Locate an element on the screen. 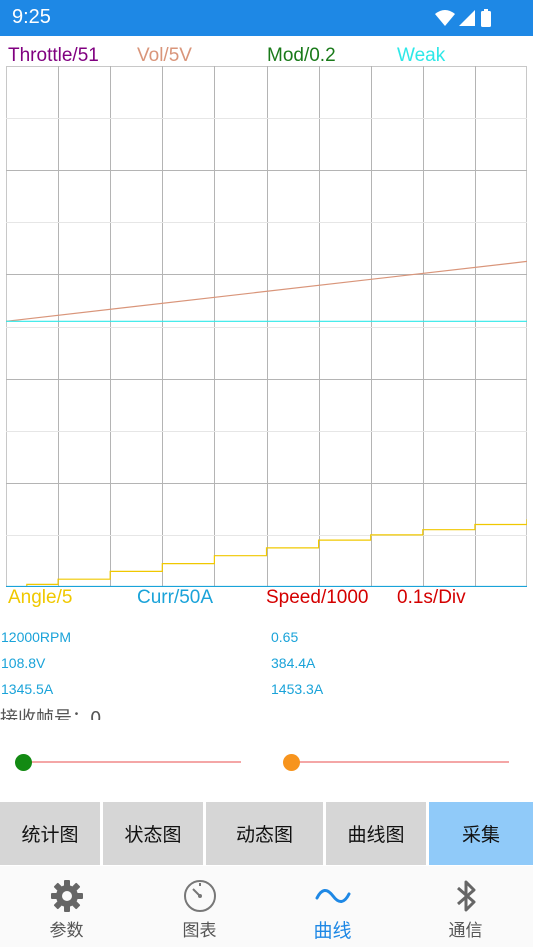 This screenshot has width=533, height=947. status-icons is located at coordinates (463, 18).